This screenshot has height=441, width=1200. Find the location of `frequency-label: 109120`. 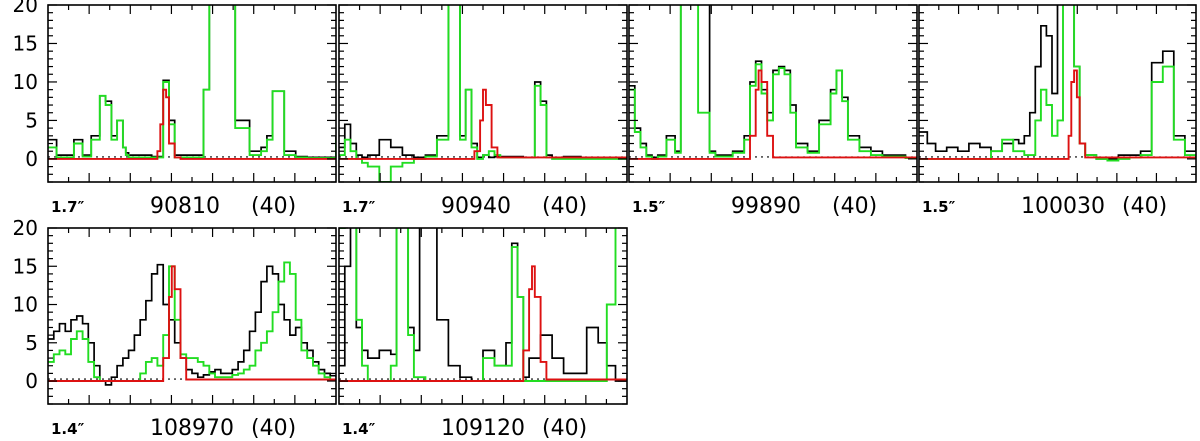

frequency-label: 109120 is located at coordinates (483, 428).